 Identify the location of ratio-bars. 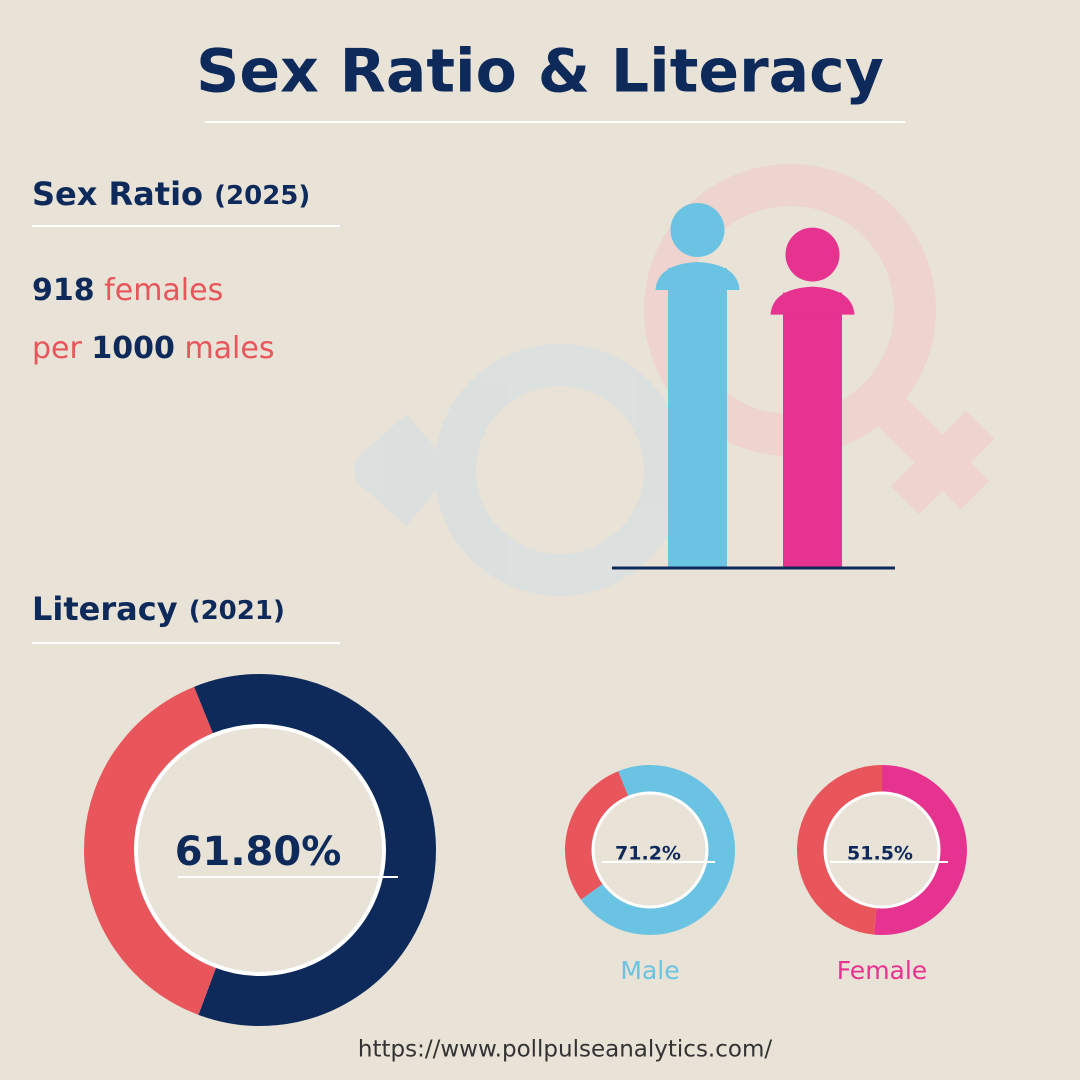
(755, 385).